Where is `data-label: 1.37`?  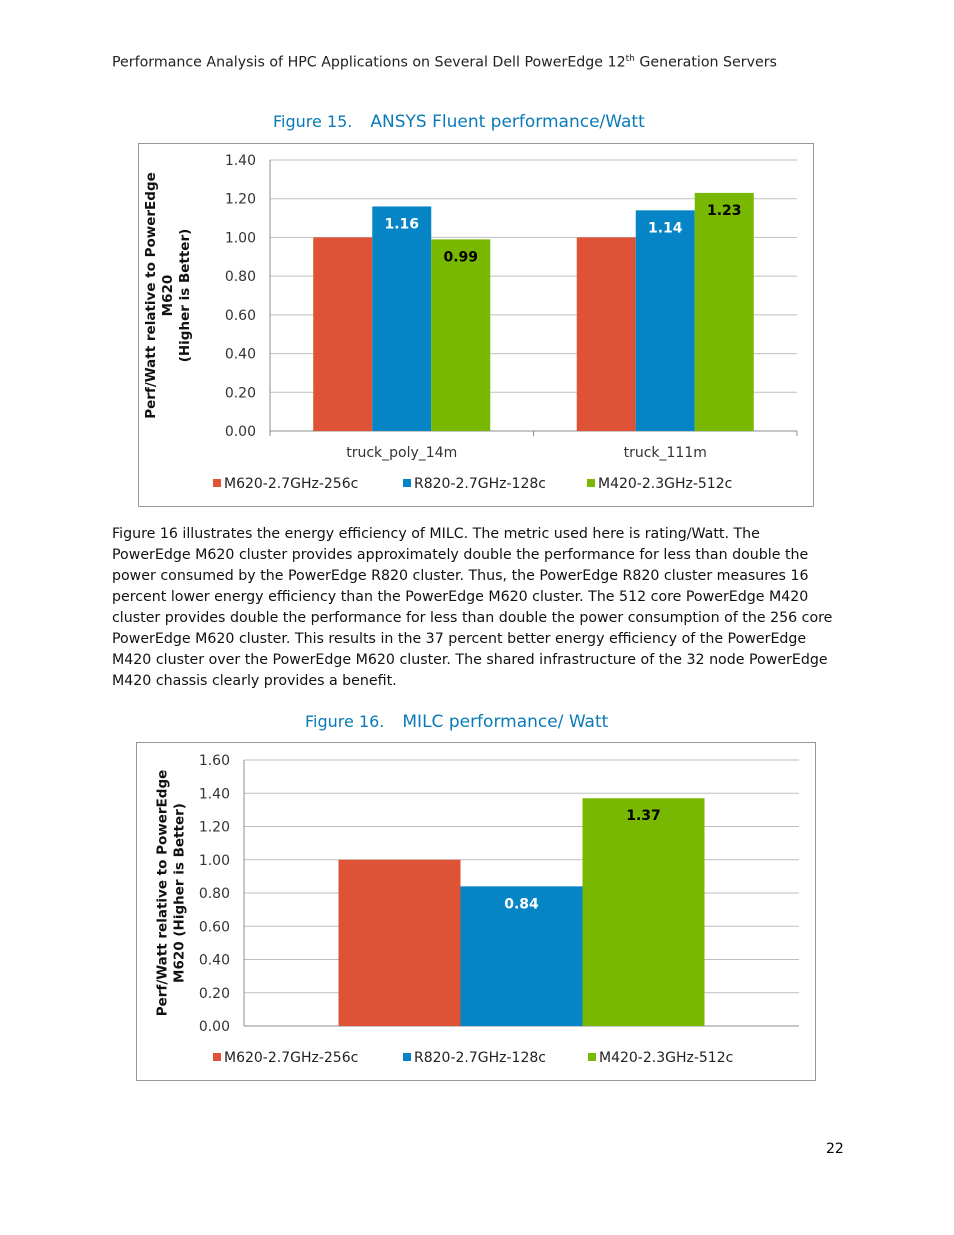 data-label: 1.37 is located at coordinates (643, 816).